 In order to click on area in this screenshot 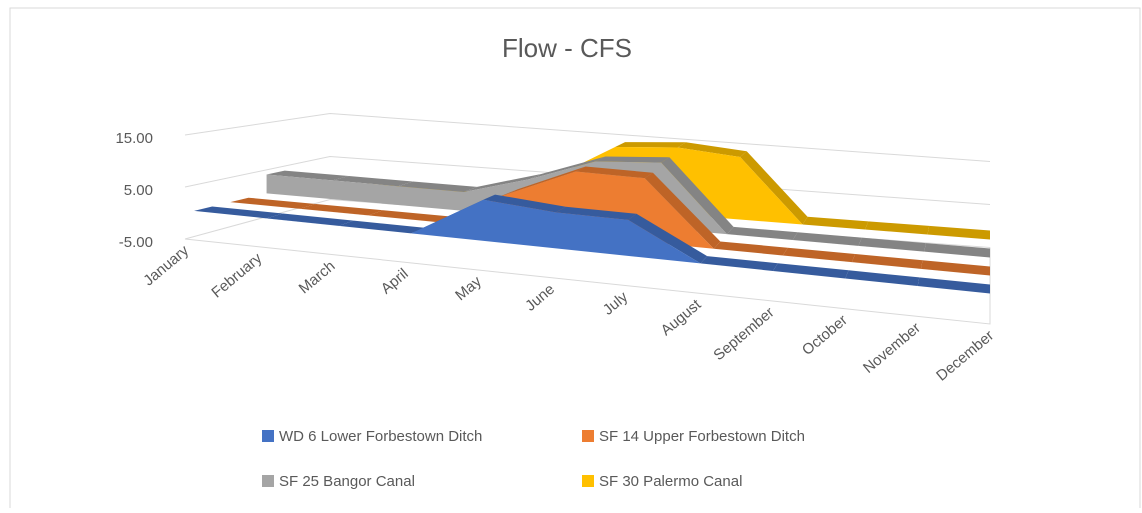, I will do `click(592, 246)`.